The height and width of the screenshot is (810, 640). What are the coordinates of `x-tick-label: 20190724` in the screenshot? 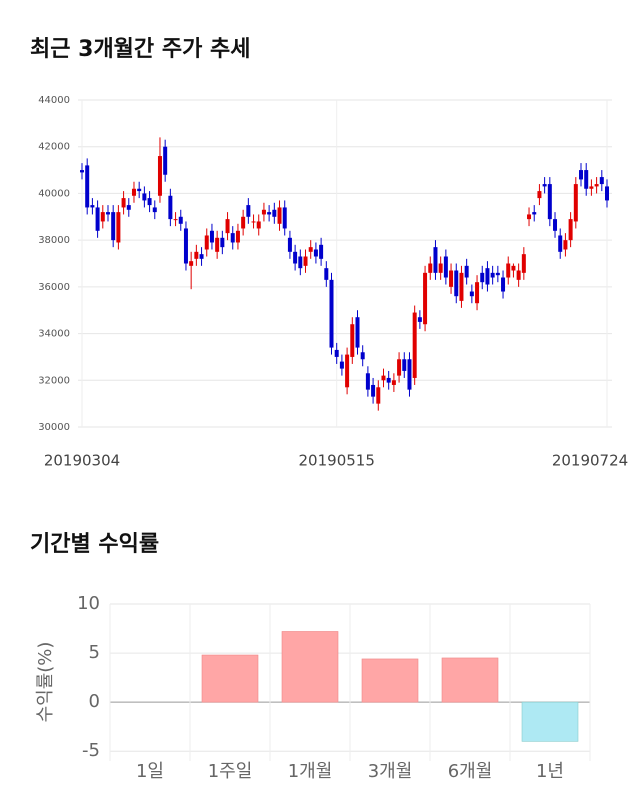 It's located at (590, 461).